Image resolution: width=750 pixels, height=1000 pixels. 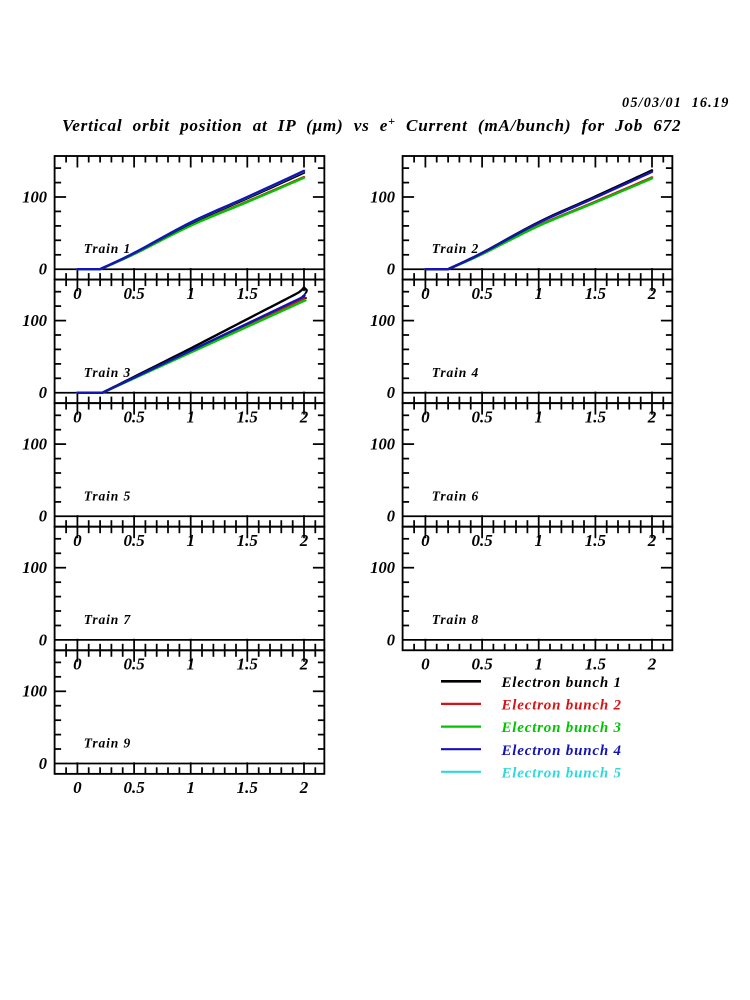 What do you see at coordinates (107, 495) in the screenshot?
I see `svg-text: Train 5` at bounding box center [107, 495].